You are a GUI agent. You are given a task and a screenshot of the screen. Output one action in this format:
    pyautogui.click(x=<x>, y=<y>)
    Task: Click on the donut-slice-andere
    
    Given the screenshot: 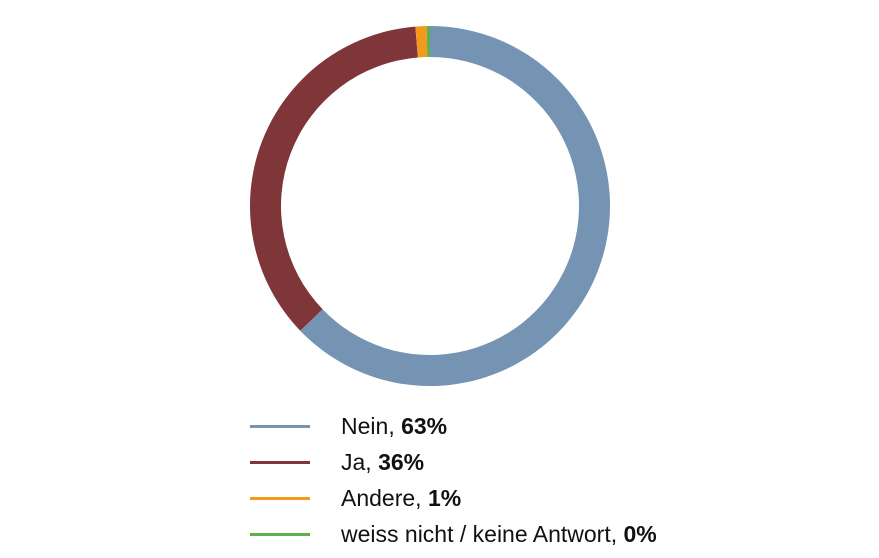 What is the action you would take?
    pyautogui.click(x=421, y=42)
    